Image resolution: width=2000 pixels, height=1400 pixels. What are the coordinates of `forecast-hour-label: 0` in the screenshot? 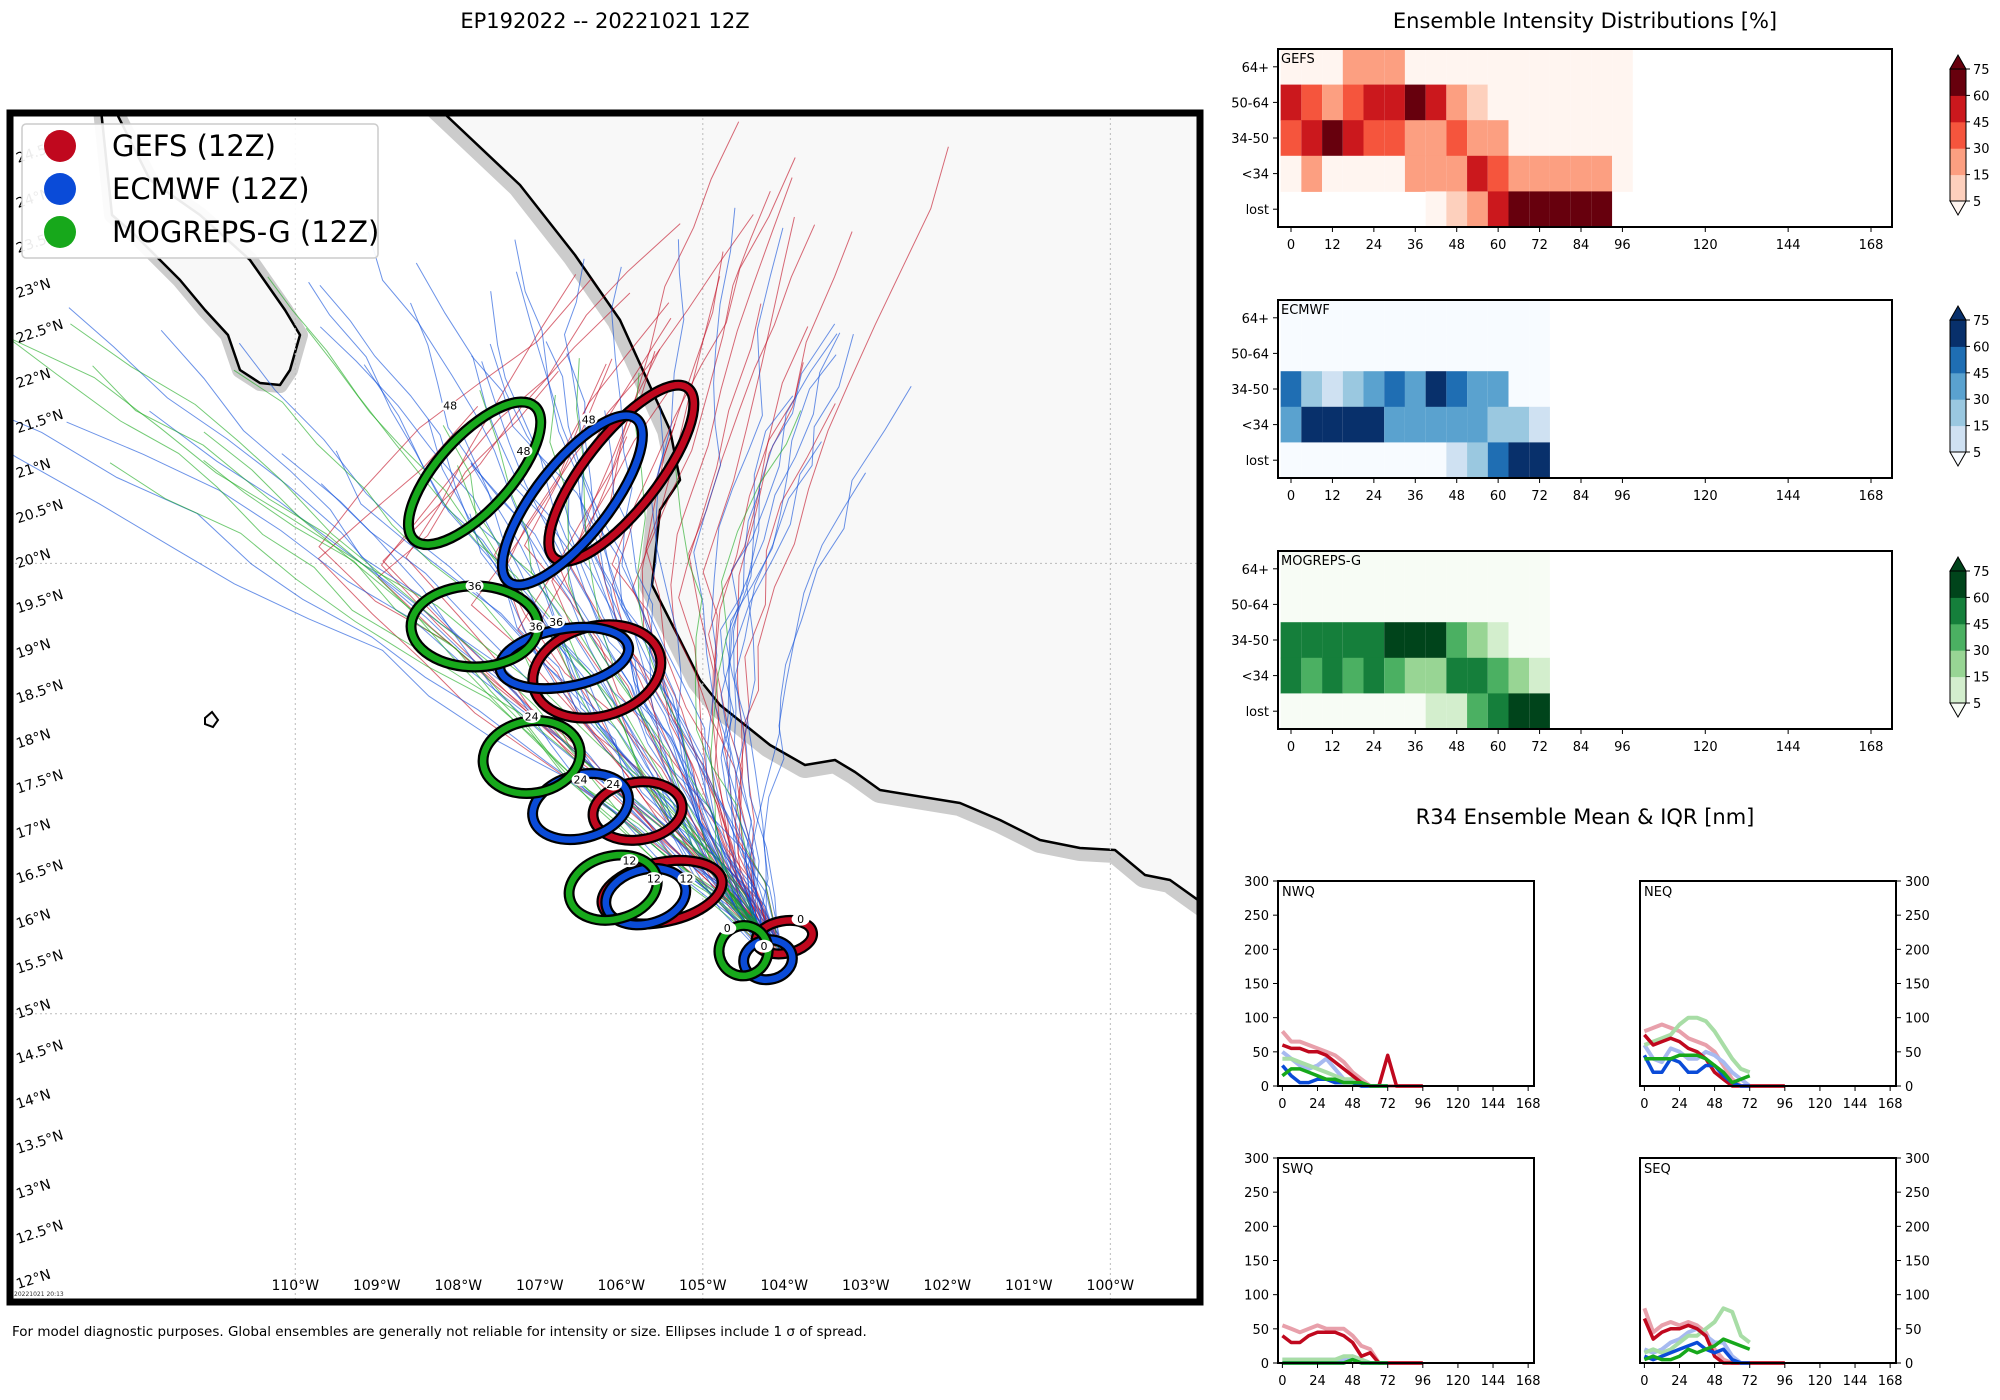 It's located at (763, 946).